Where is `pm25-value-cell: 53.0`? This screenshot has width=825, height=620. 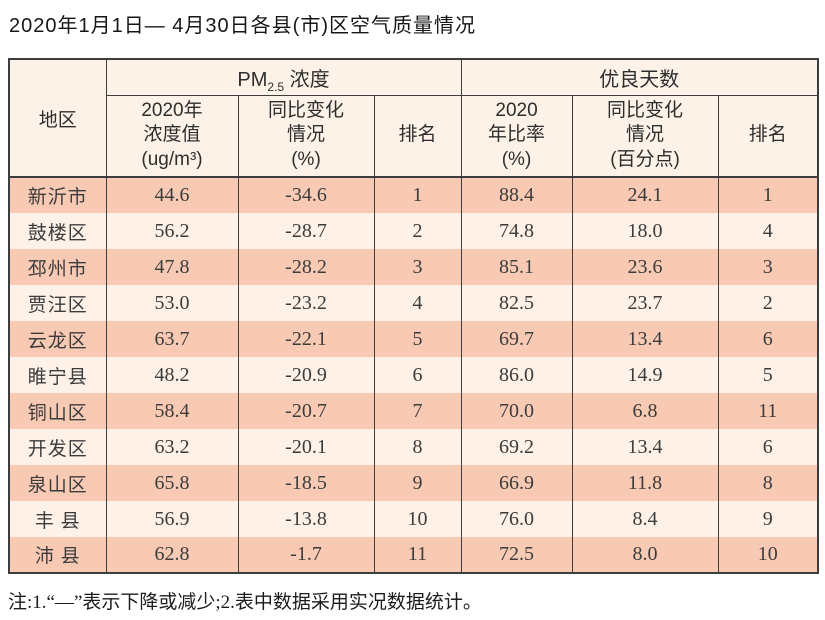 pm25-value-cell: 53.0 is located at coordinates (172, 303).